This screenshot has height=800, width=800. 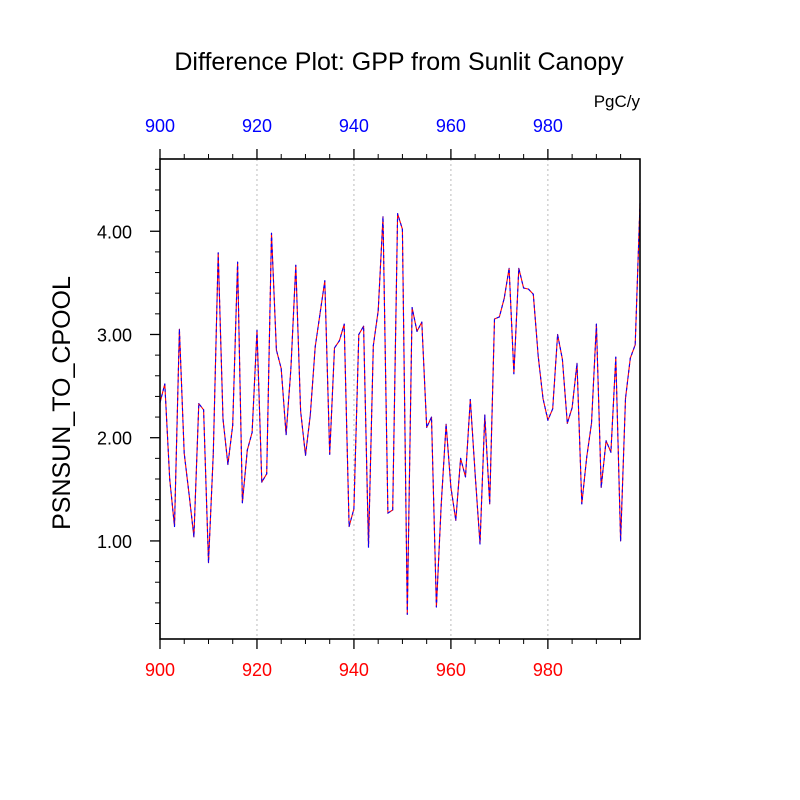 I want to click on x-tick-label-bottom: 900, so click(x=160, y=670).